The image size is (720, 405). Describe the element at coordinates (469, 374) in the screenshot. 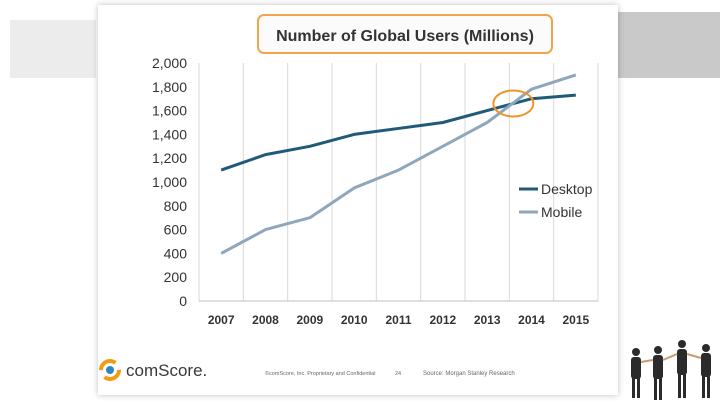

I see `source-text: Source: Morgan Stanley Research` at that location.